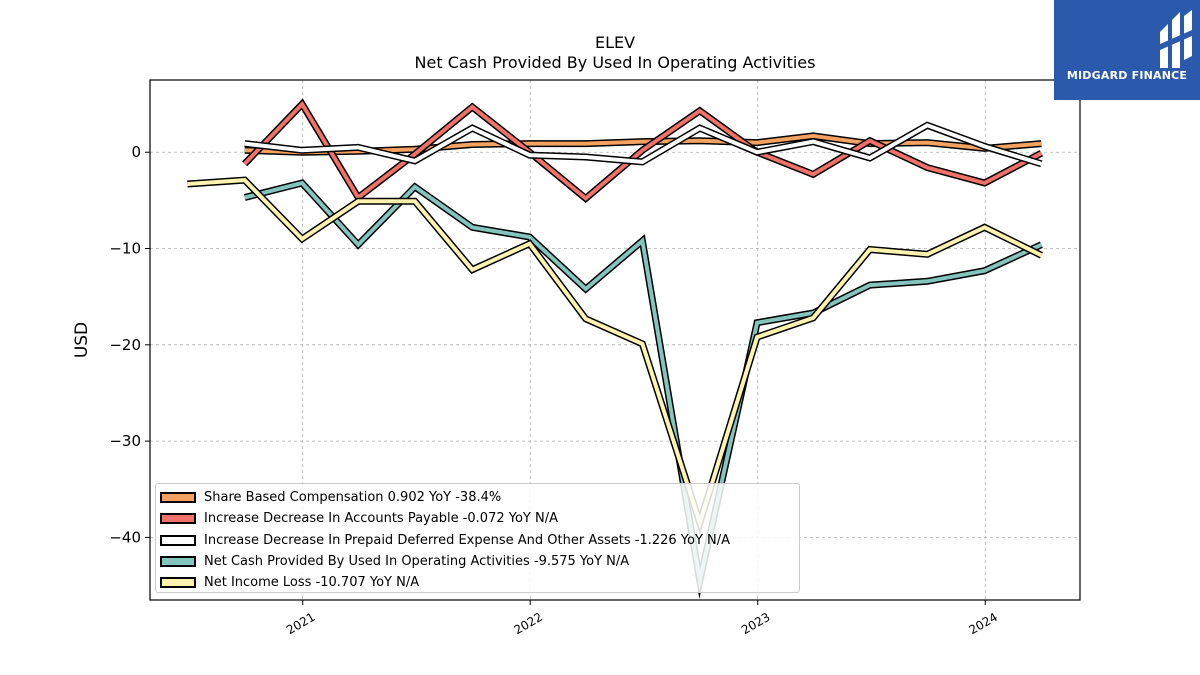 The height and width of the screenshot is (675, 1200). Describe the element at coordinates (312, 583) in the screenshot. I see `legend-label: Net Income Loss -10.707 YoY N/A` at that location.